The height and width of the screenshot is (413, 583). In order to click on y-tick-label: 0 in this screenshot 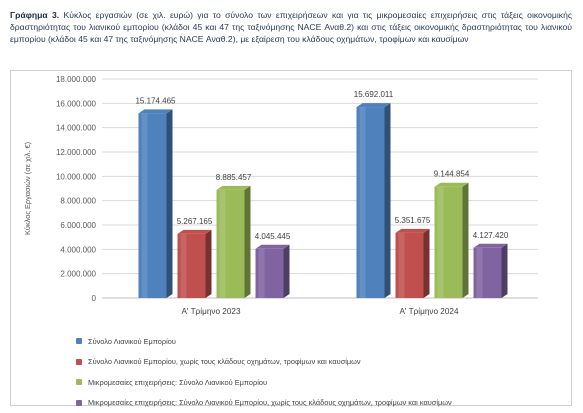, I will do `click(94, 298)`.